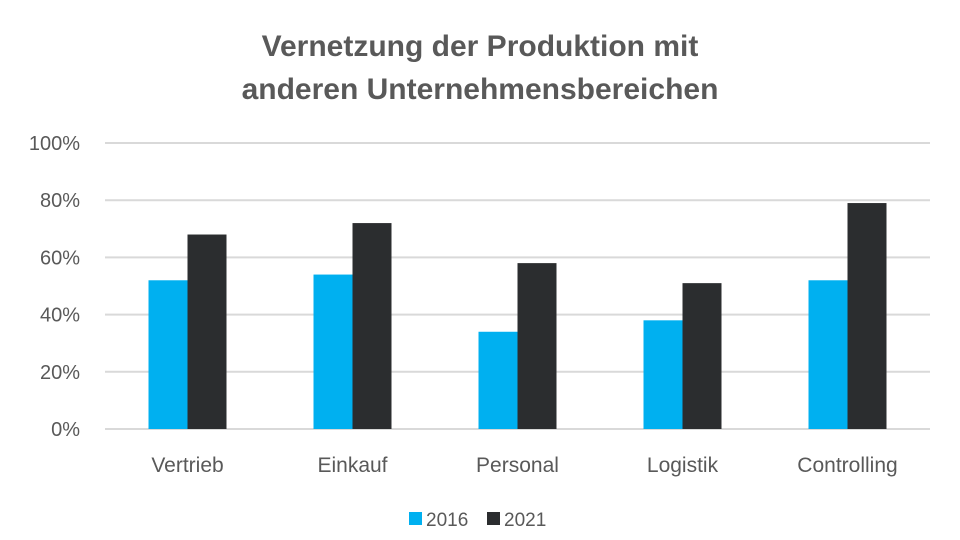 This screenshot has width=960, height=540. What do you see at coordinates (60, 258) in the screenshot?
I see `y-tick-label: 60%` at bounding box center [60, 258].